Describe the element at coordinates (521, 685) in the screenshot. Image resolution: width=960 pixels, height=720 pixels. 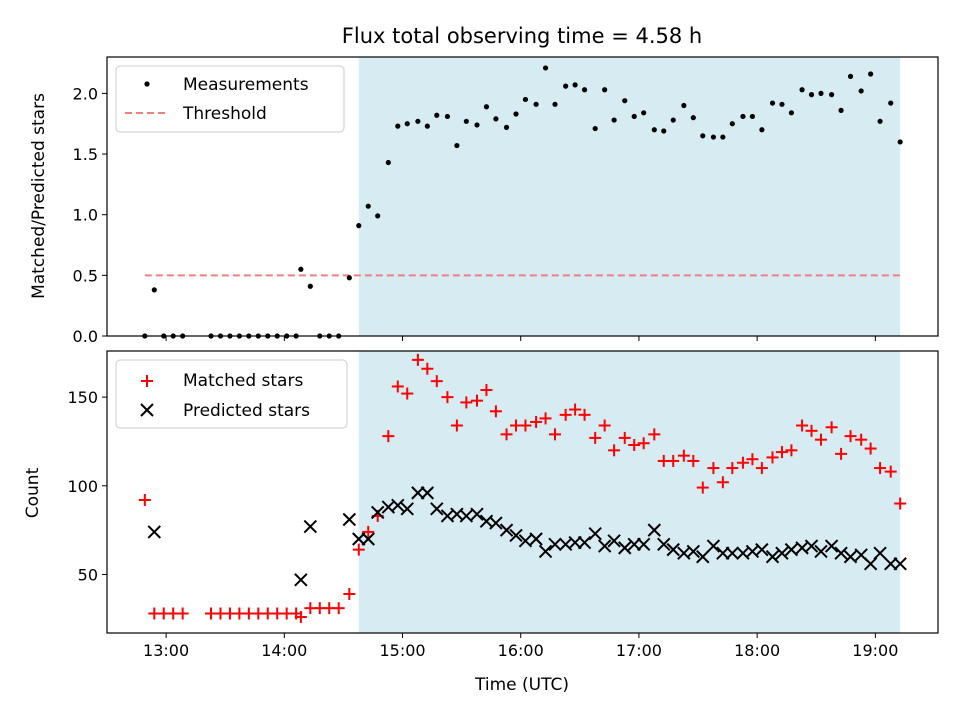
I see `x-axis-label: Time (UTC)` at that location.